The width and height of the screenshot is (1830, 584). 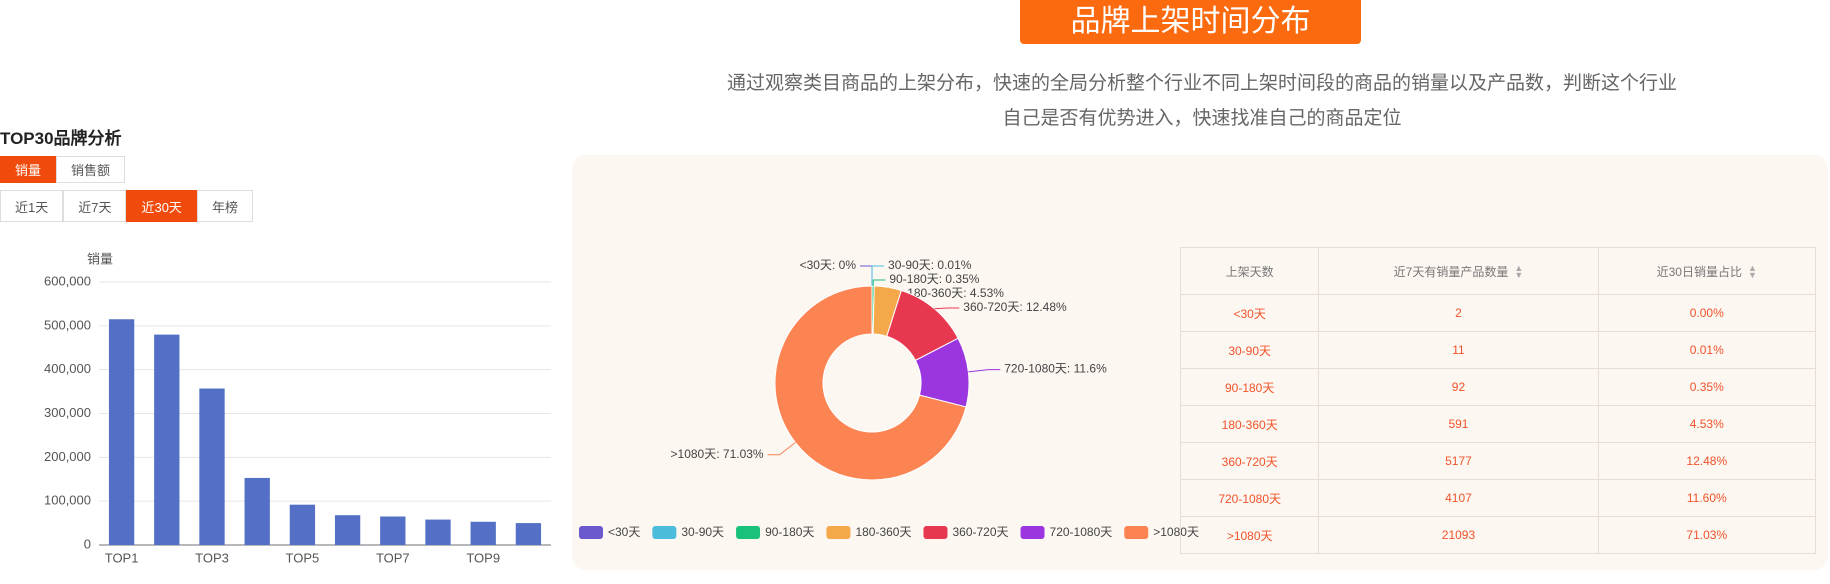 I want to click on y-tick-label: 0, so click(x=87, y=543).